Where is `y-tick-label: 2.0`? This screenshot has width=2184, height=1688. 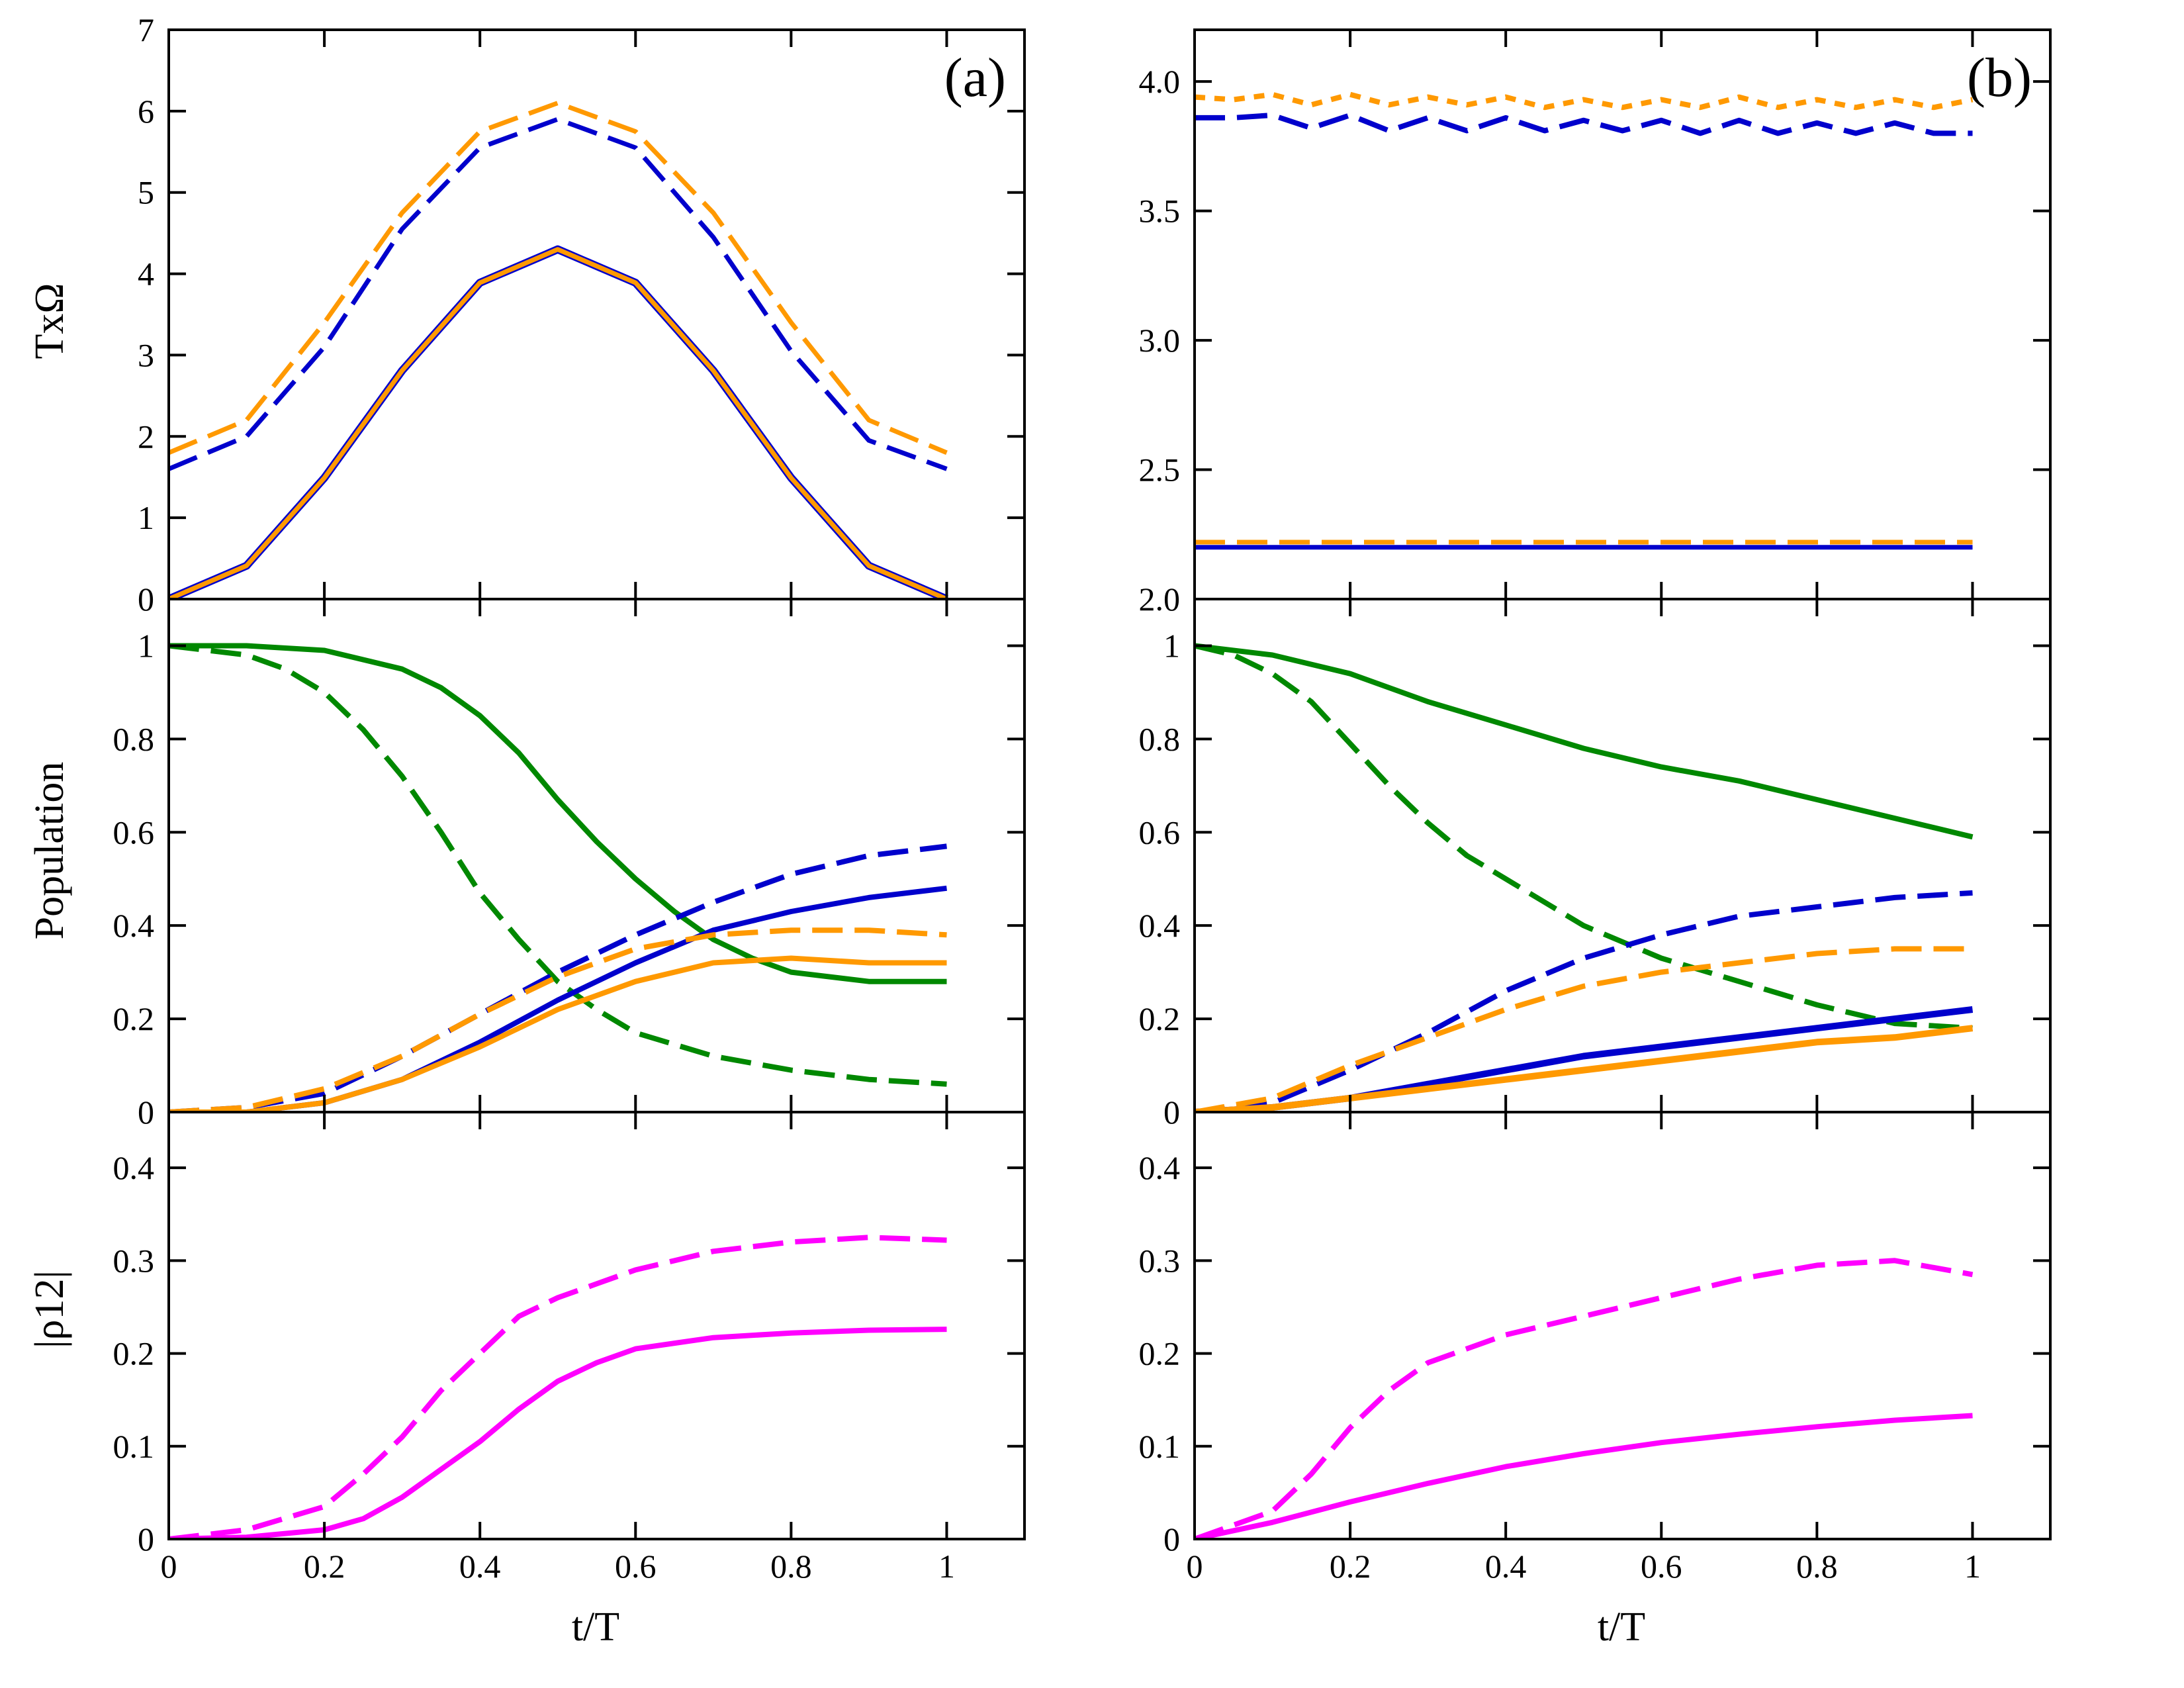 y-tick-label: 2.0 is located at coordinates (1160, 599).